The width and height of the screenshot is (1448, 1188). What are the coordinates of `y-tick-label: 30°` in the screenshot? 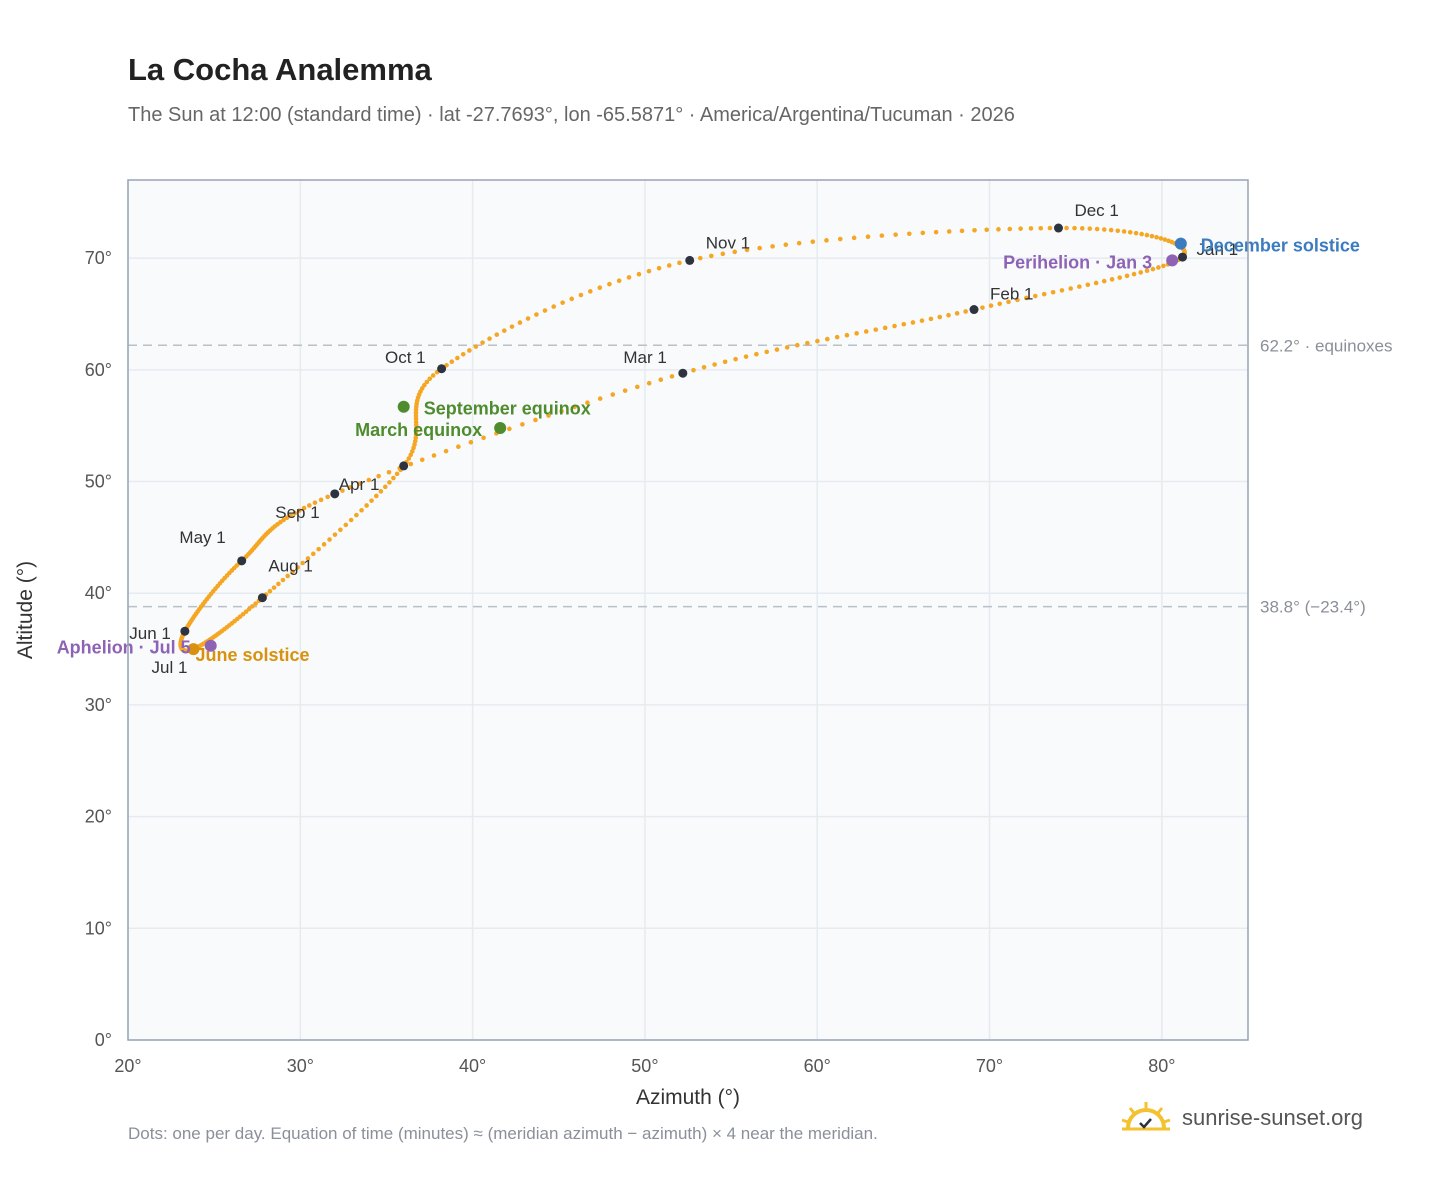 It's located at (98, 705).